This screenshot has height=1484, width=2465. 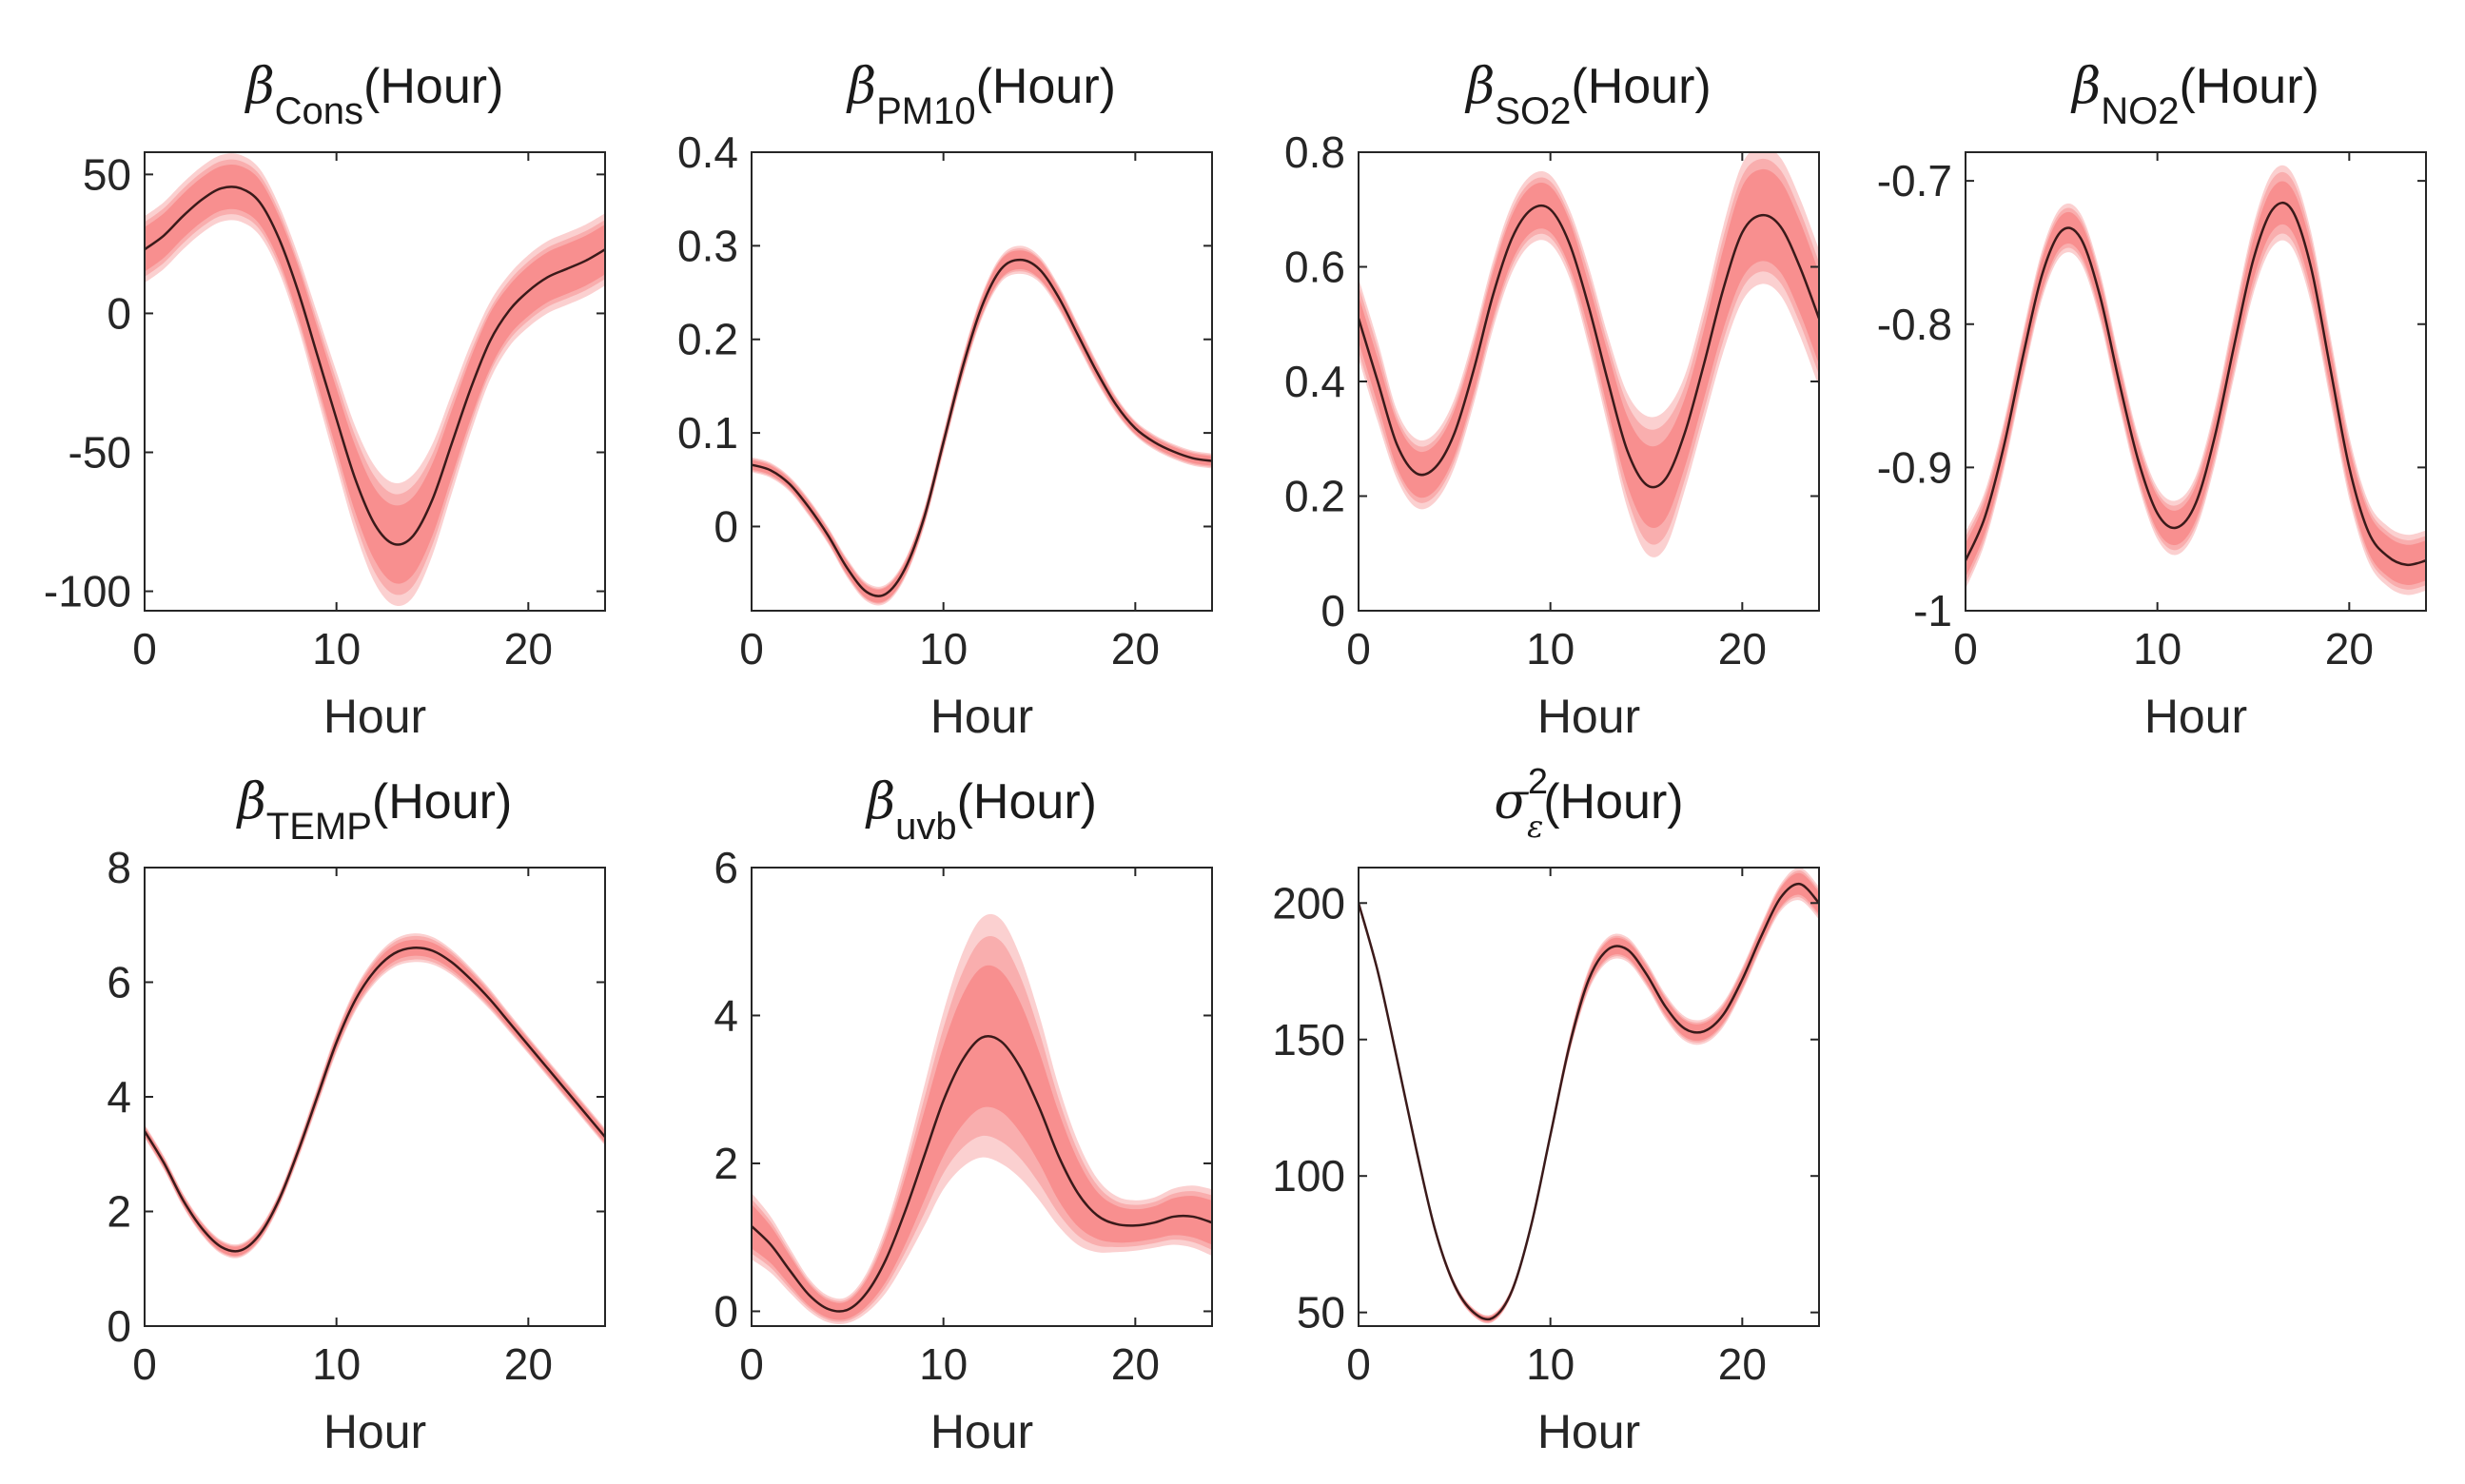 I want to click on title-subscript: uvb, so click(x=926, y=827).